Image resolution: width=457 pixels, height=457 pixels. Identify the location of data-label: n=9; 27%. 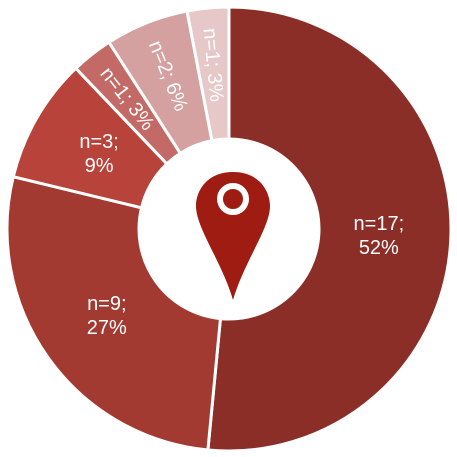
(106, 316).